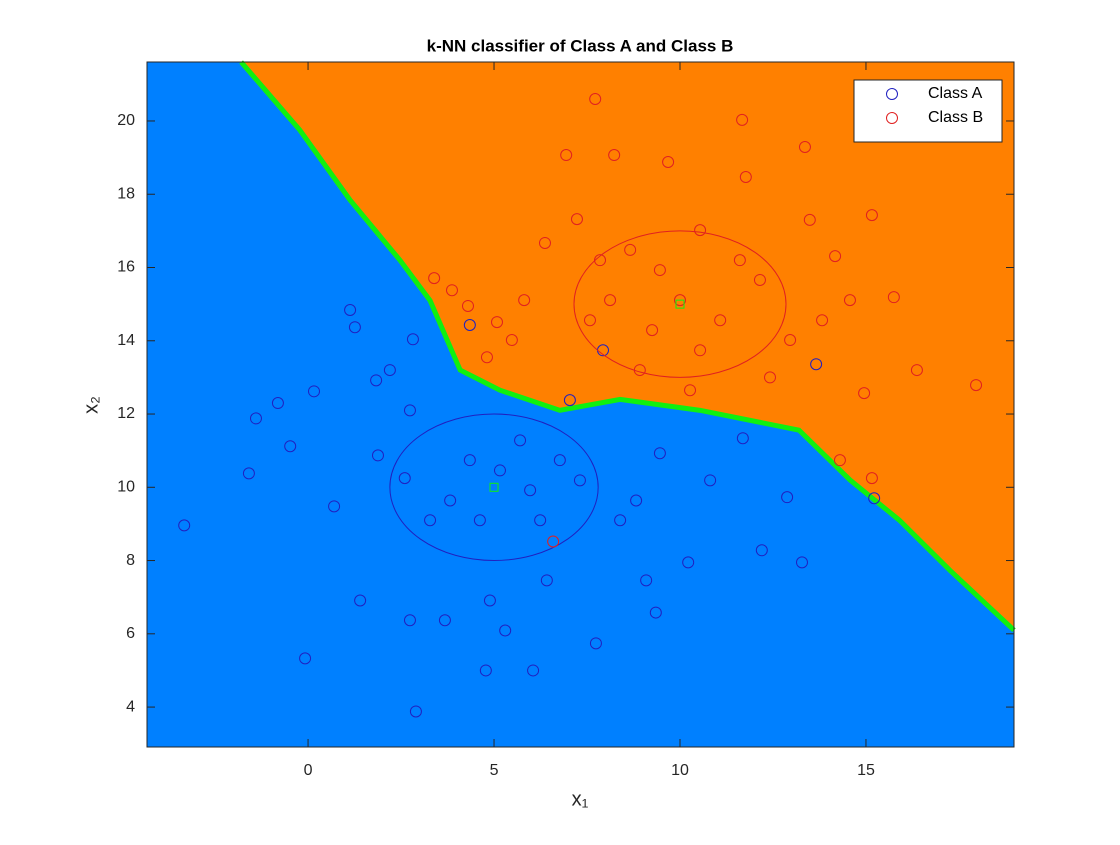  What do you see at coordinates (130, 706) in the screenshot?
I see `y-tick-label: 4` at bounding box center [130, 706].